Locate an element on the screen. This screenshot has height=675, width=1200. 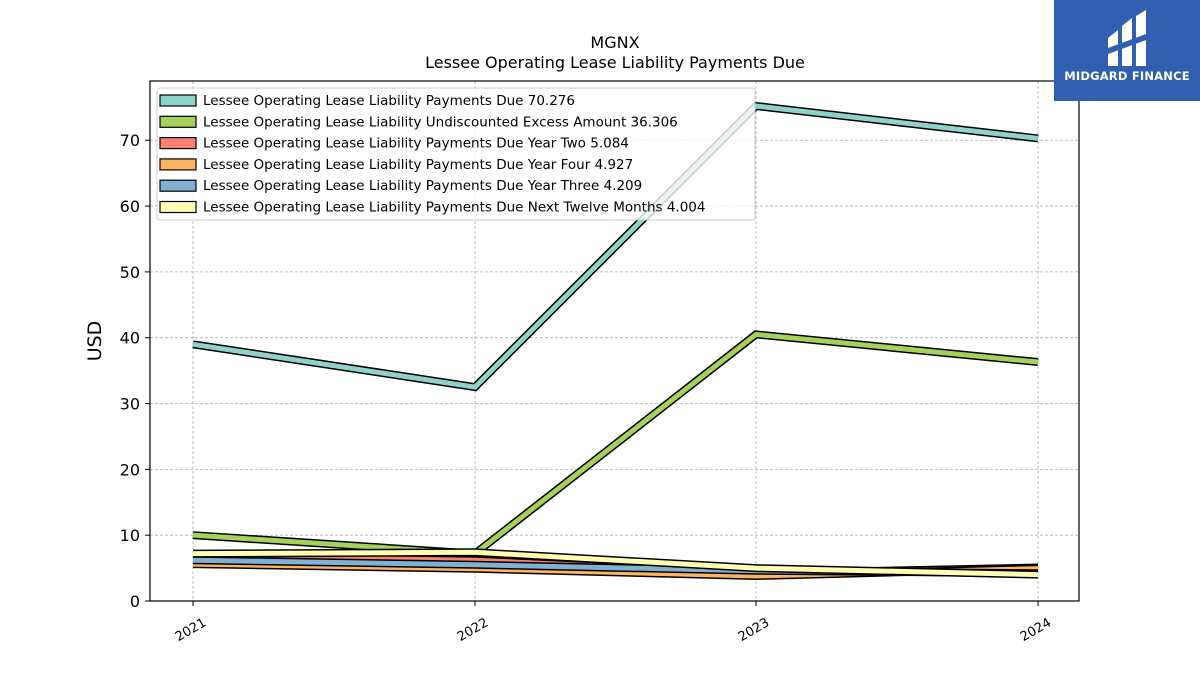
y-tick-label: 60 is located at coordinates (130, 206).